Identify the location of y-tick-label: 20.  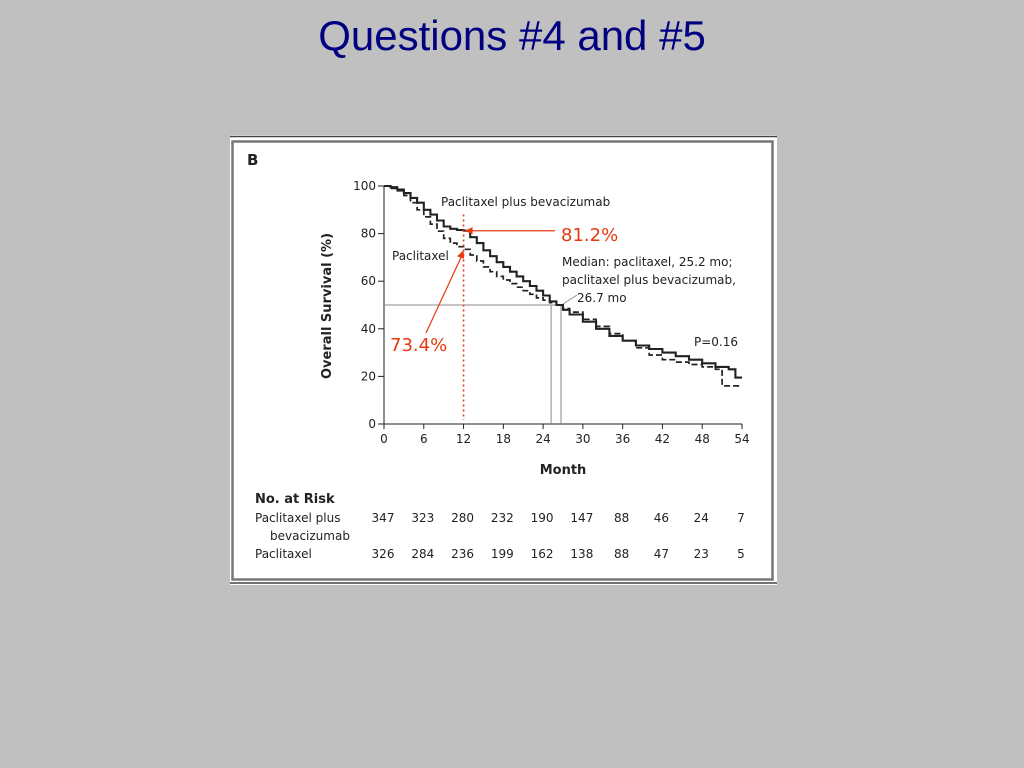
(368, 376).